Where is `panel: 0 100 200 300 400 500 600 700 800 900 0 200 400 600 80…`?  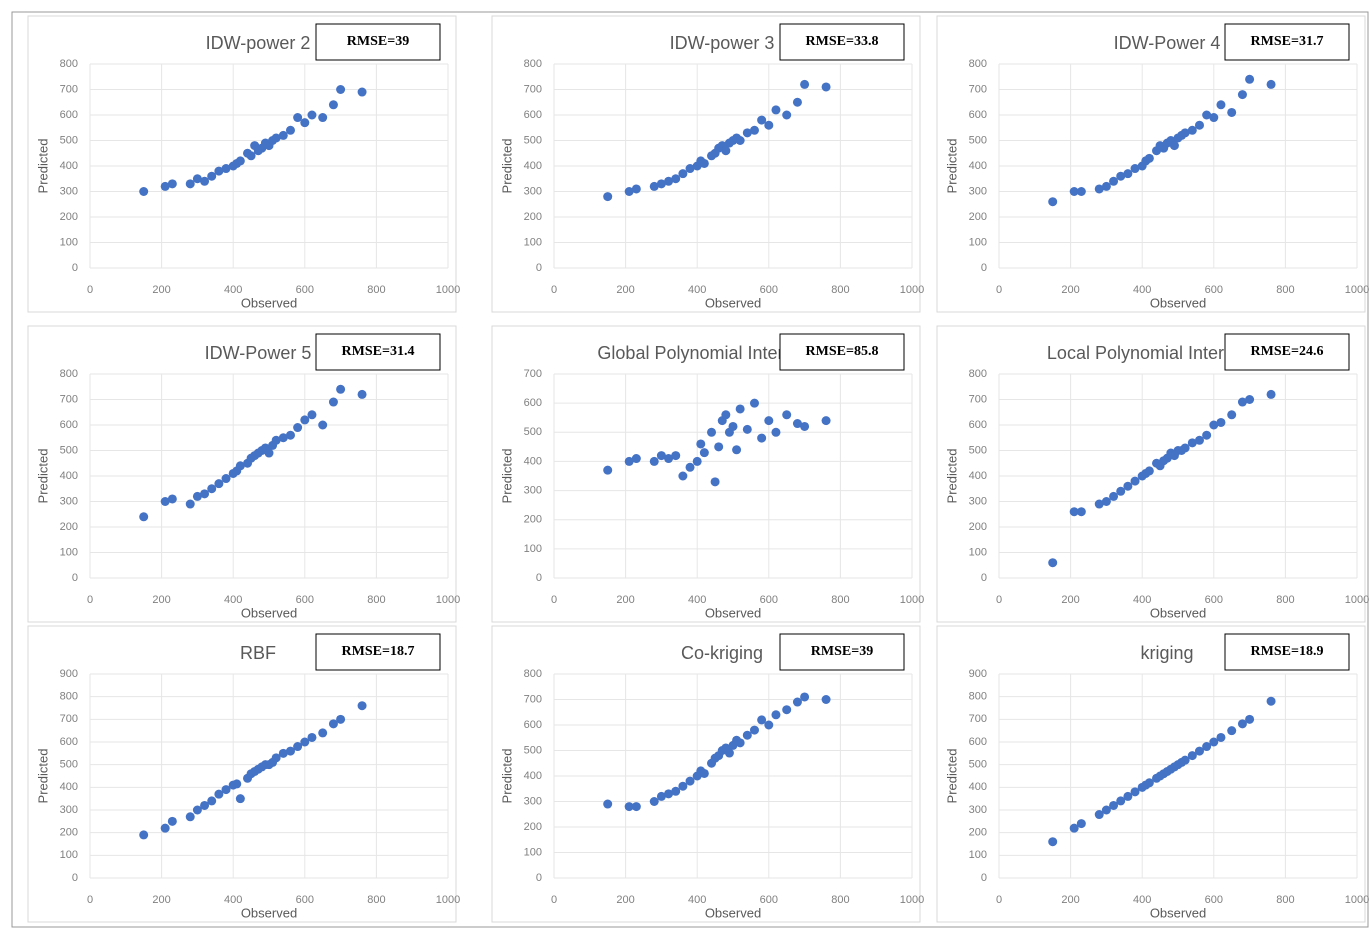
panel: 0 100 200 300 400 500 600 700 800 900 0 200 400 600 80… is located at coordinates (1152, 774).